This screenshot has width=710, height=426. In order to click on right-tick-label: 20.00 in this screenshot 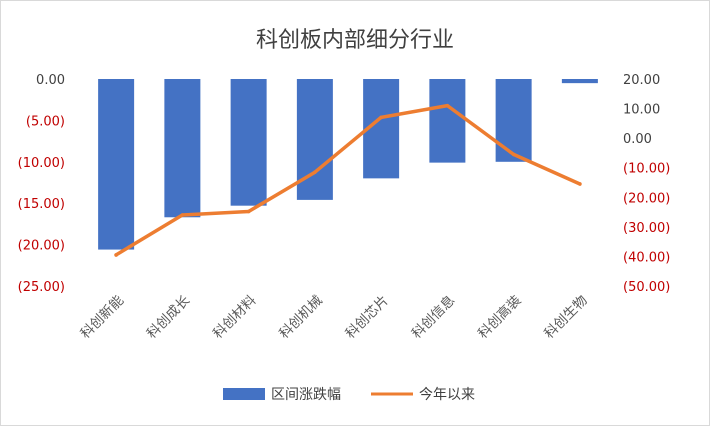, I will do `click(641, 80)`.